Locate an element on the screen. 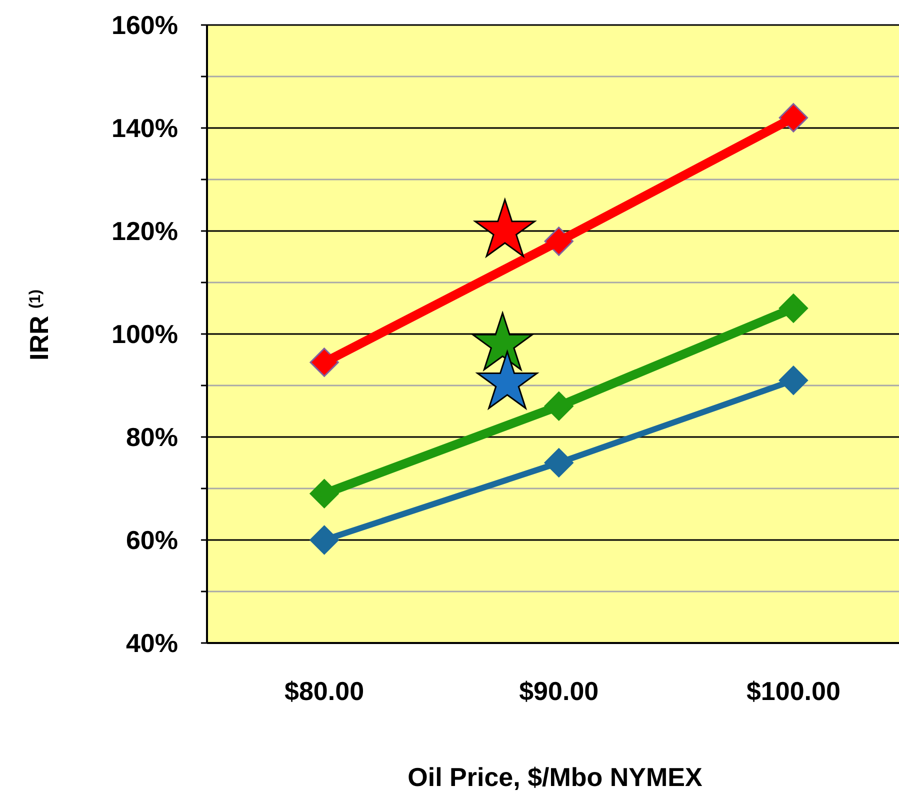 The height and width of the screenshot is (795, 899). y-tick-label: 40% is located at coordinates (152, 643).